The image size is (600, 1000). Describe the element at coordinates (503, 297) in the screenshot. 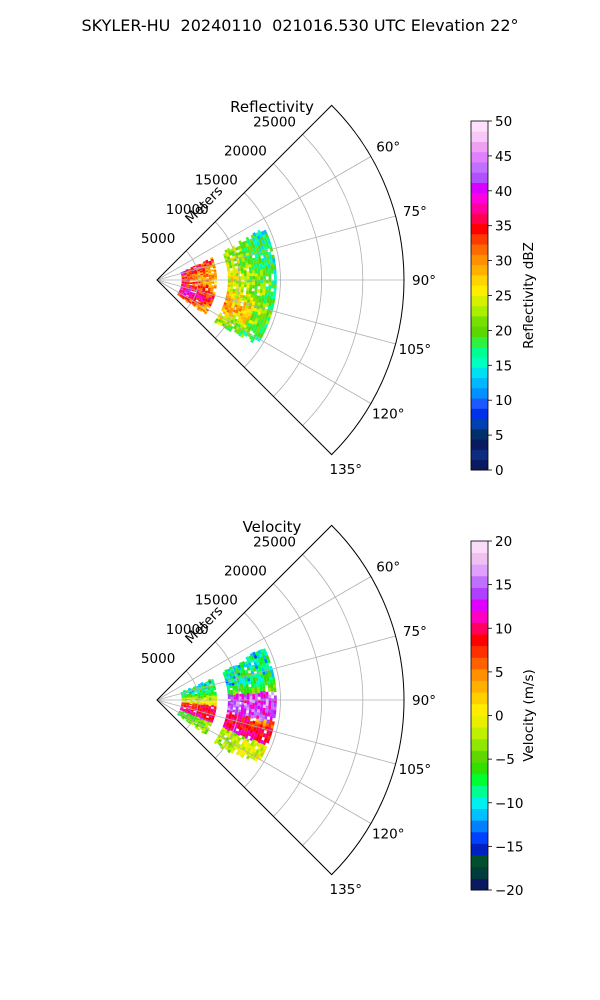

I see `reflectivity-colorbar-tick-label: 25` at that location.